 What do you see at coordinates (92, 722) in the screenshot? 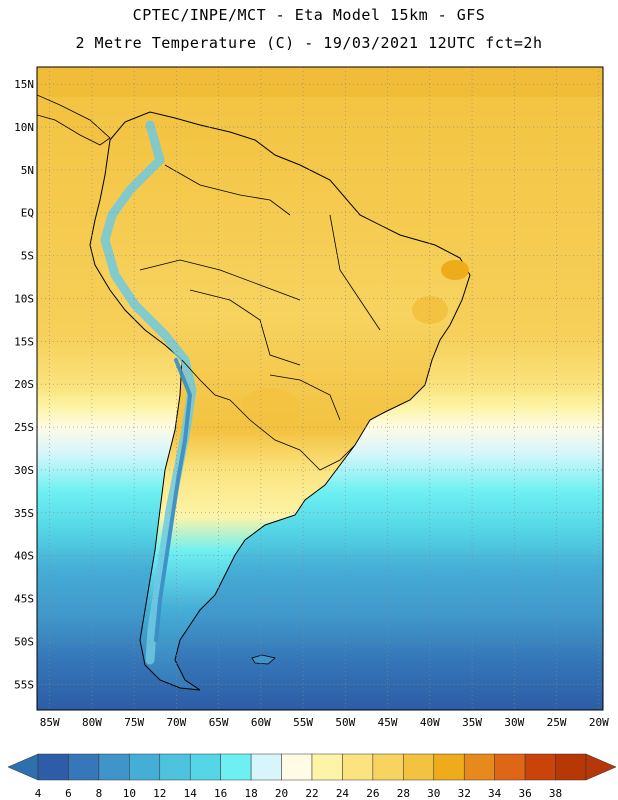
I see `lon-label: 80W` at bounding box center [92, 722].